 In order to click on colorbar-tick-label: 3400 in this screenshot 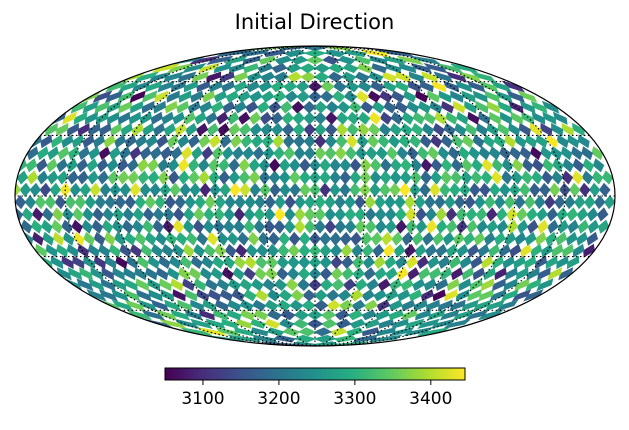, I will do `click(430, 399)`.